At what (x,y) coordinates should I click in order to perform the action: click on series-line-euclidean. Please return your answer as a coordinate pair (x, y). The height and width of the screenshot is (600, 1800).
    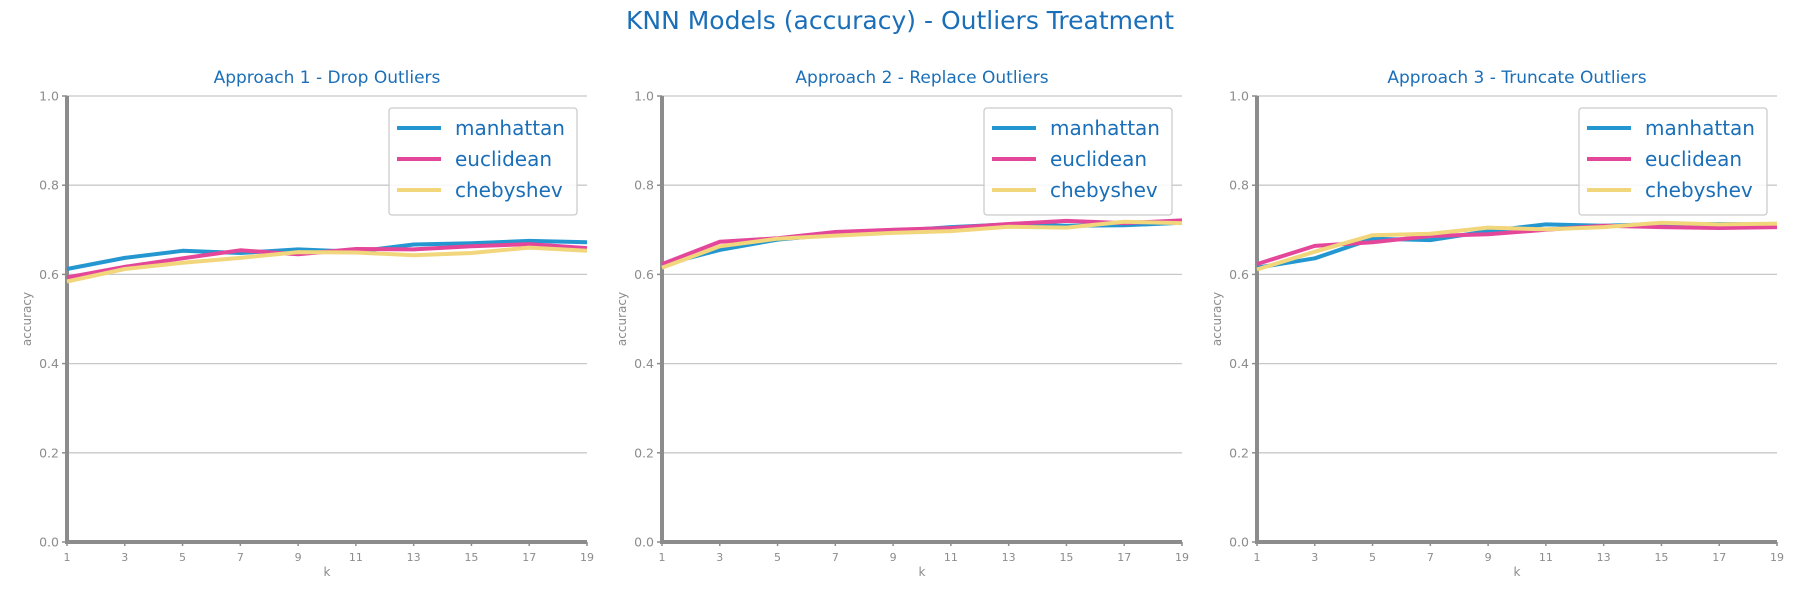
    Looking at the image, I should click on (922, 242).